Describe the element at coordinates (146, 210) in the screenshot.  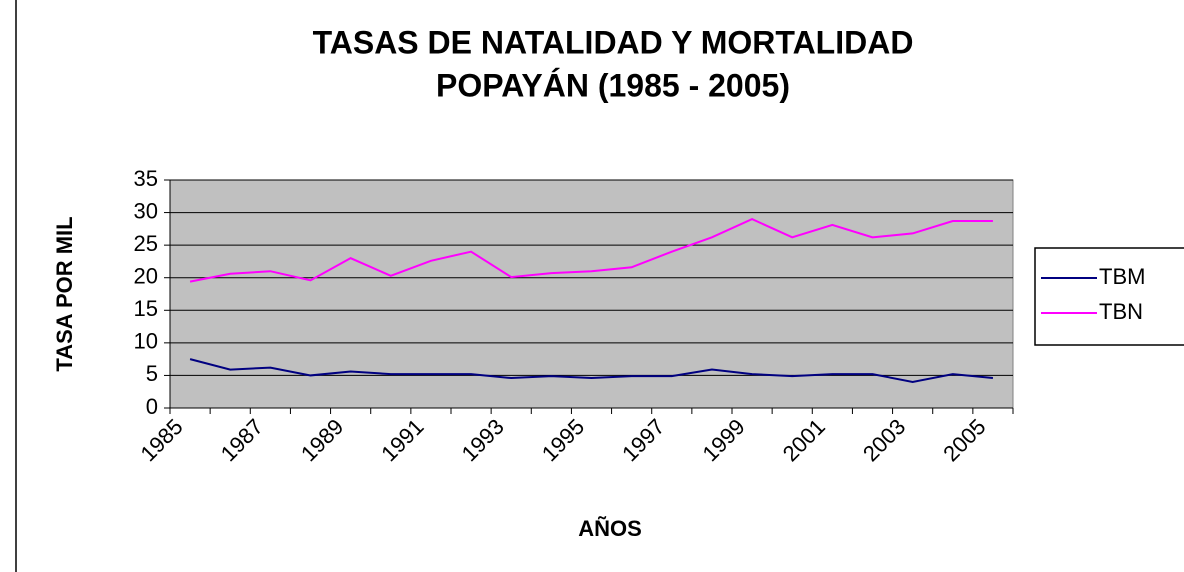
I see `y-tick-label: 30` at that location.